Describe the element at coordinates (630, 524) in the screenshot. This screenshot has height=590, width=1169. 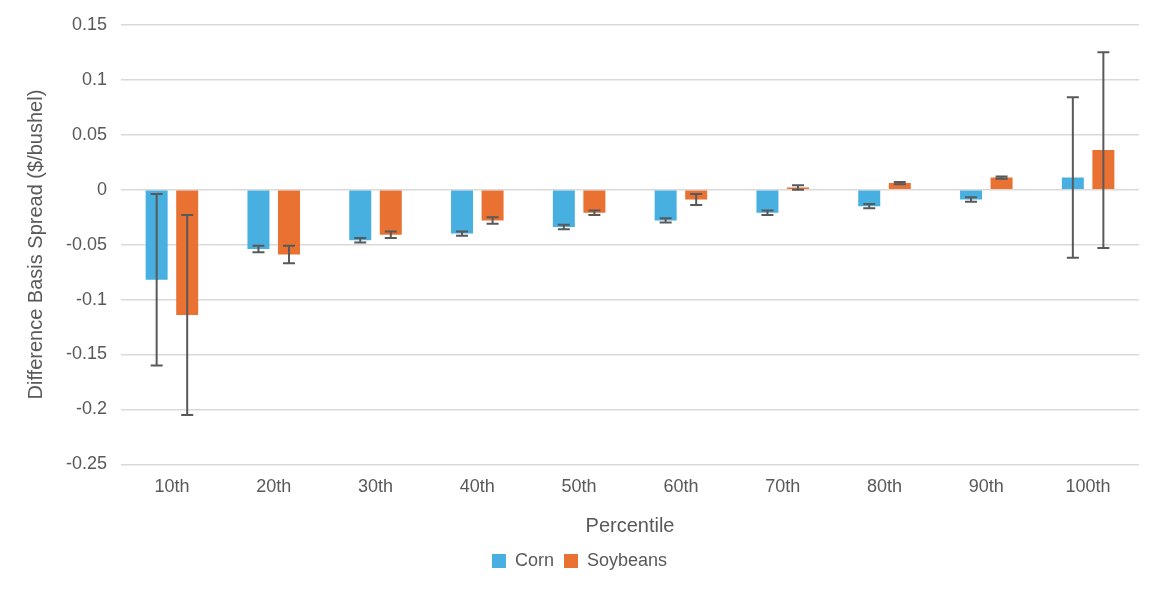
I see `x-axis-title: Percentile` at that location.